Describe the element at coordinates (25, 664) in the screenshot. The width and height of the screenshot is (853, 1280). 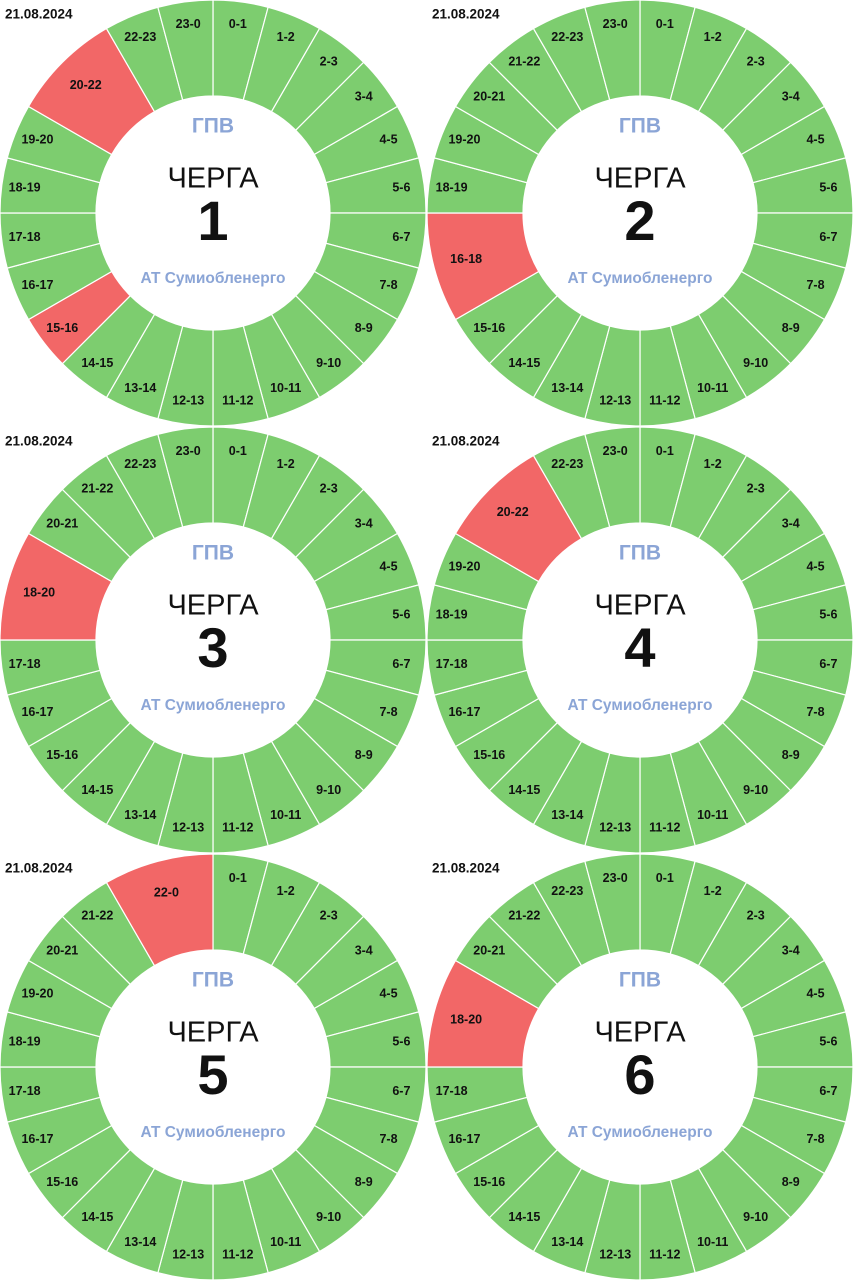
I see `segment-label: 17-18` at that location.